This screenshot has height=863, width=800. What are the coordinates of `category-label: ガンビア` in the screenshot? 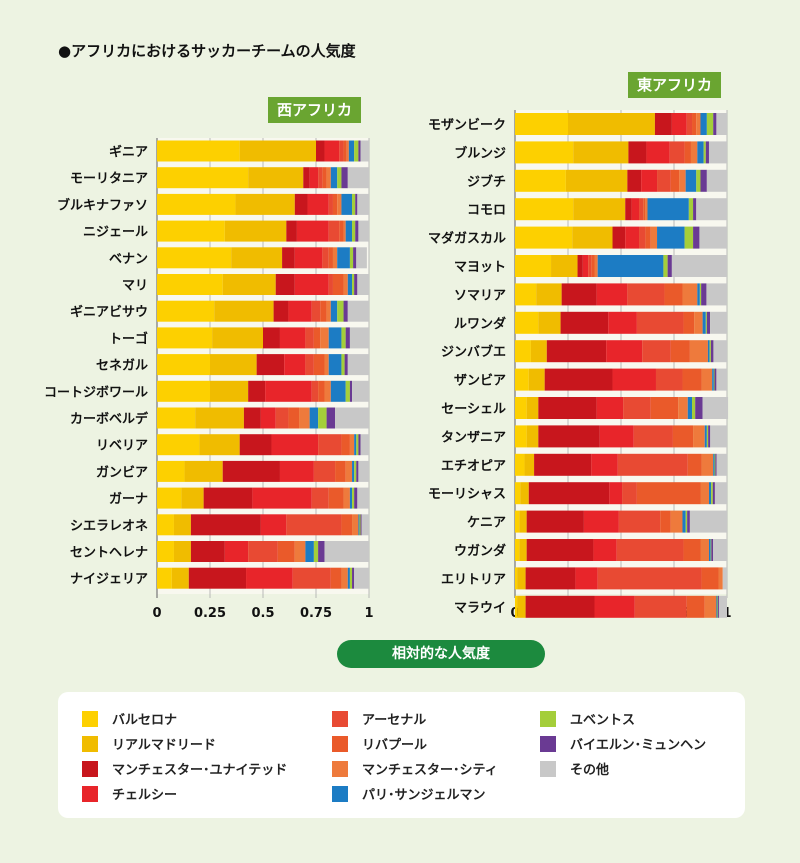 It's located at (122, 472).